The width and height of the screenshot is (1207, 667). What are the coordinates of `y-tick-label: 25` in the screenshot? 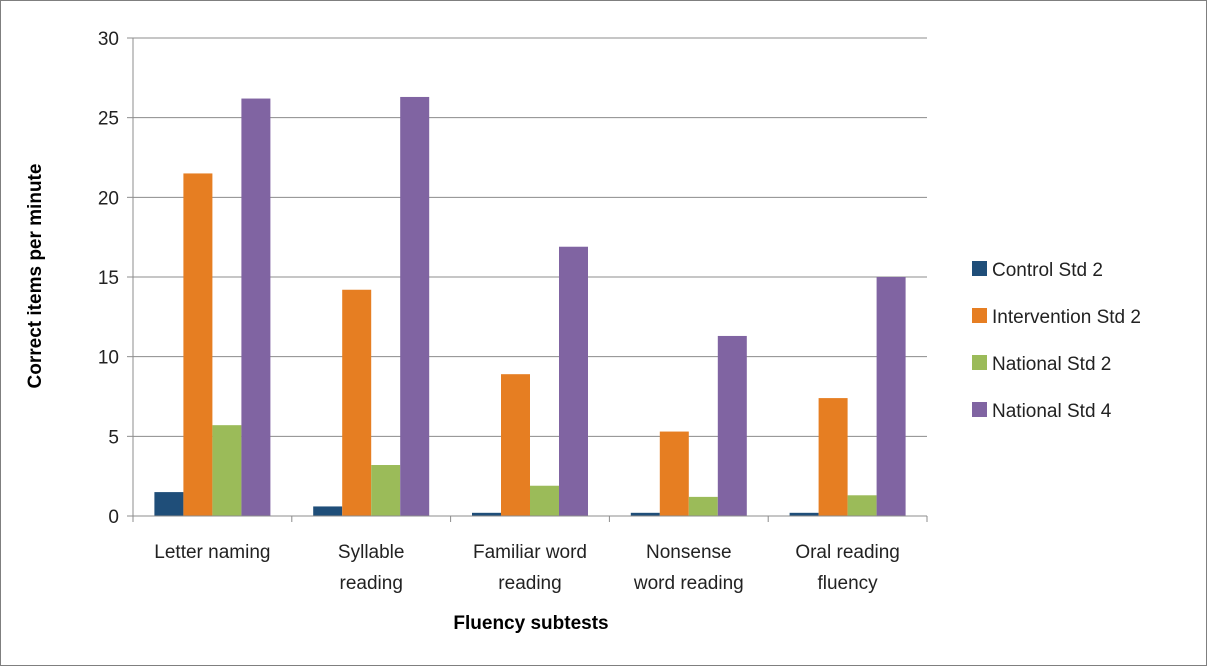 It's located at (108, 119).